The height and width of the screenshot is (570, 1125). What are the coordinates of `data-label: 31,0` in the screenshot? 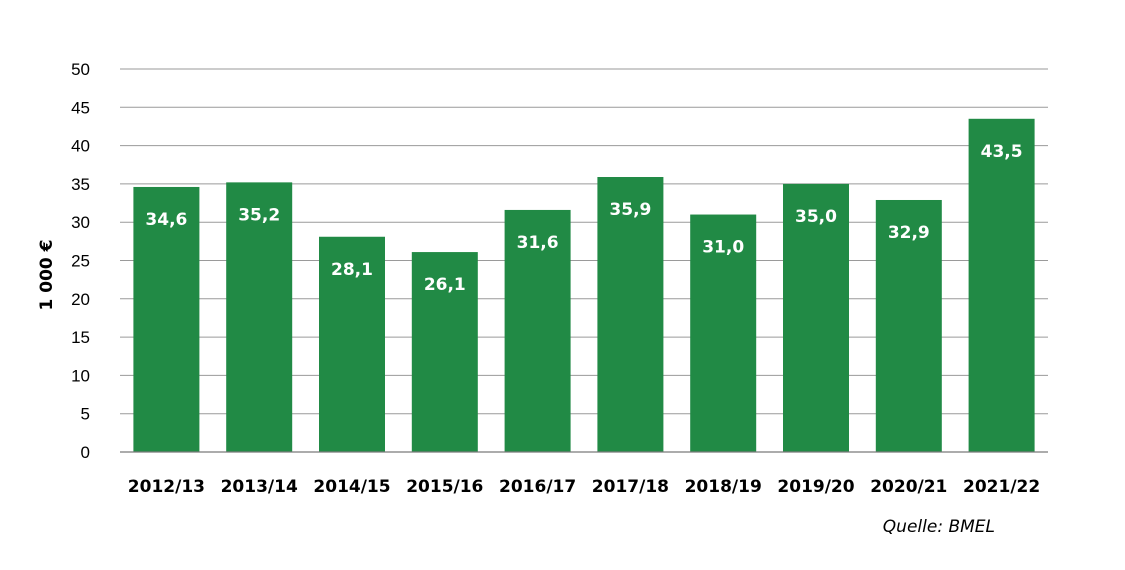 It's located at (723, 248).